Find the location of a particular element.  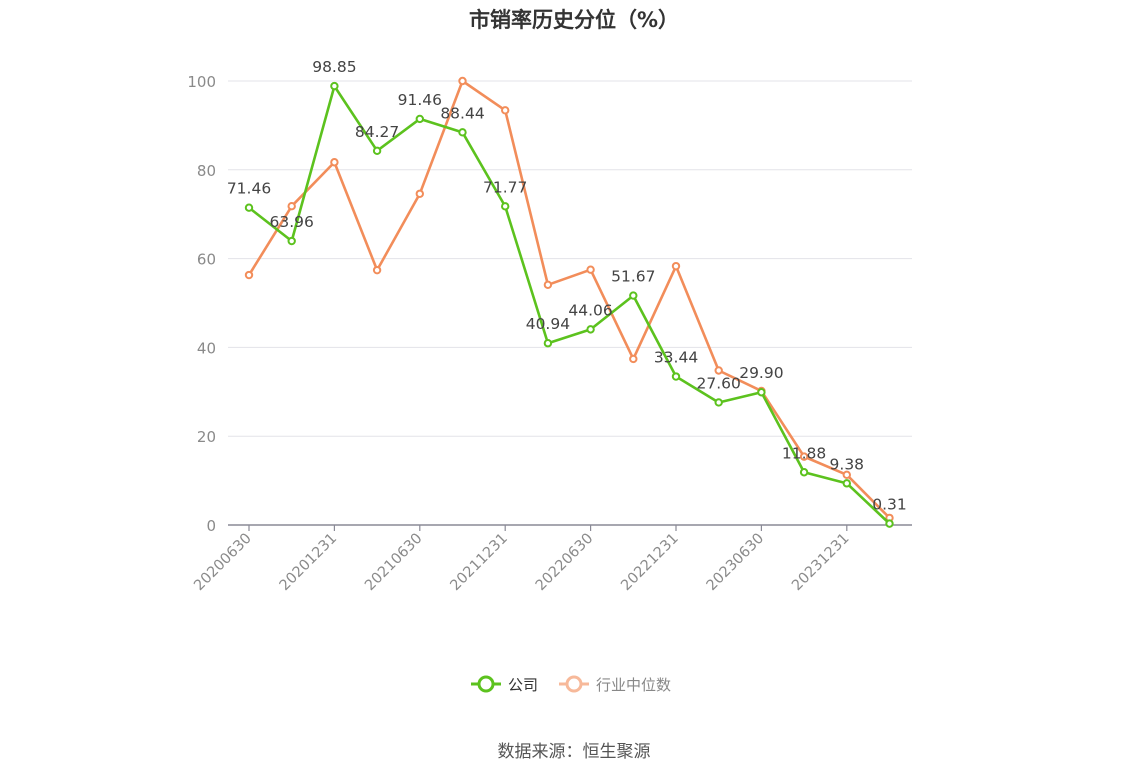

chart-title: 市销率历史分位（%） is located at coordinates (574, 20).